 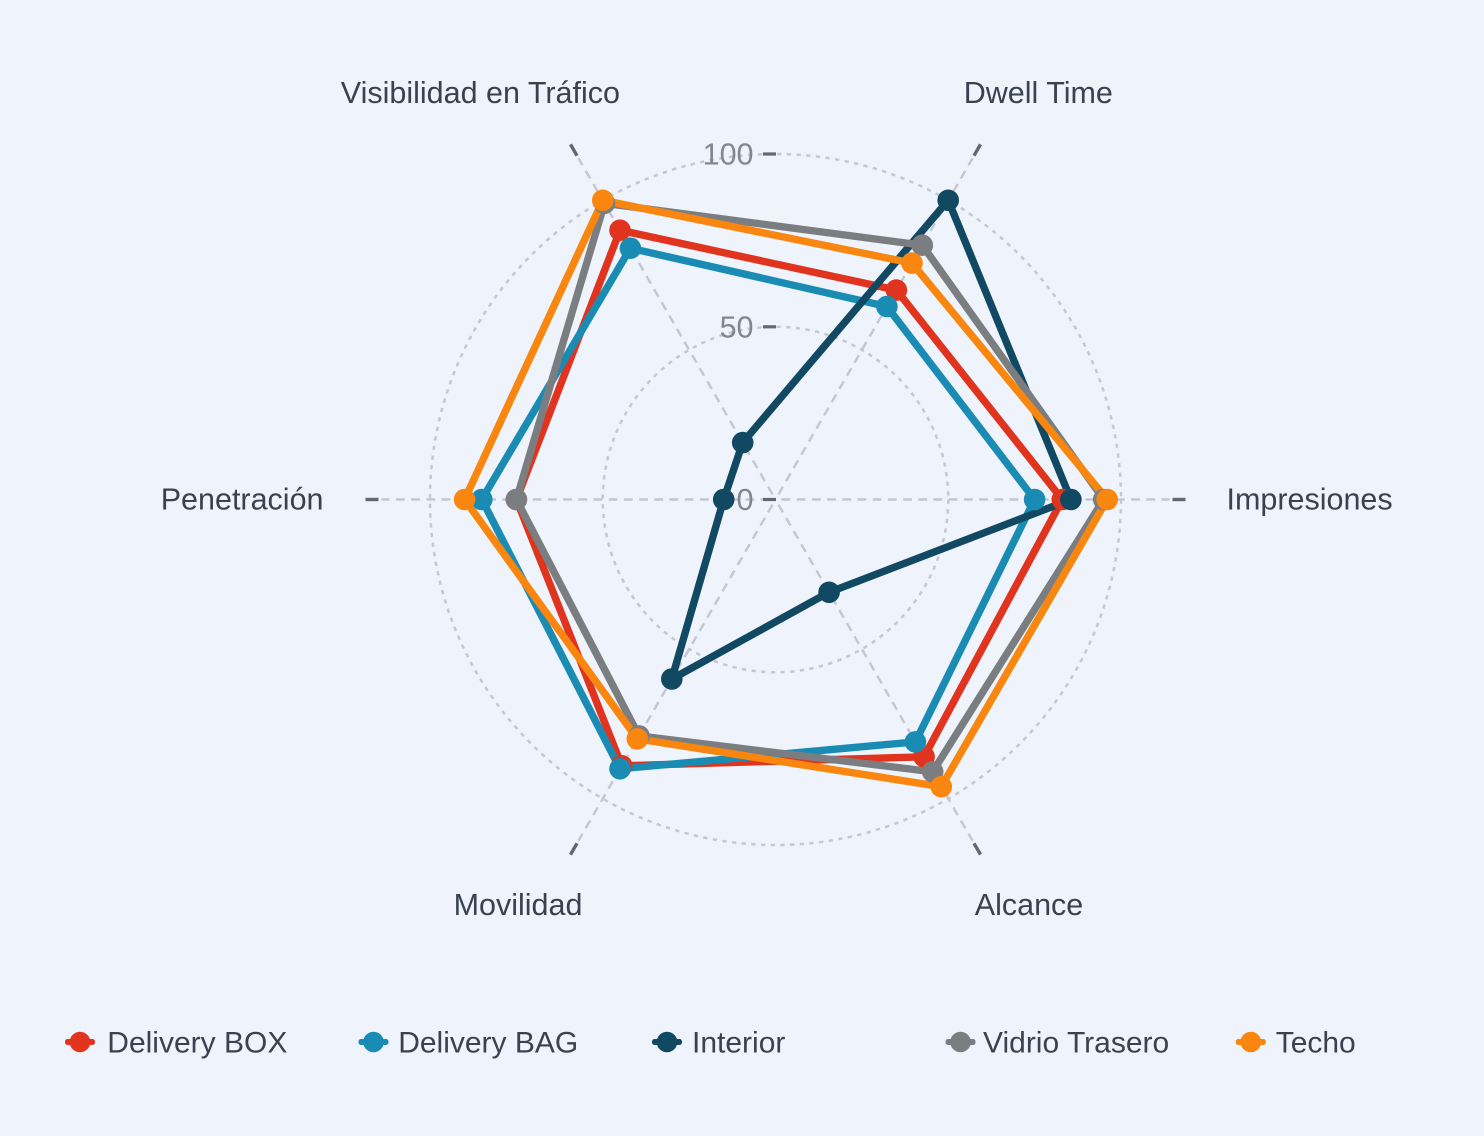 I want to click on svg-text: Movilidad, so click(x=518, y=905).